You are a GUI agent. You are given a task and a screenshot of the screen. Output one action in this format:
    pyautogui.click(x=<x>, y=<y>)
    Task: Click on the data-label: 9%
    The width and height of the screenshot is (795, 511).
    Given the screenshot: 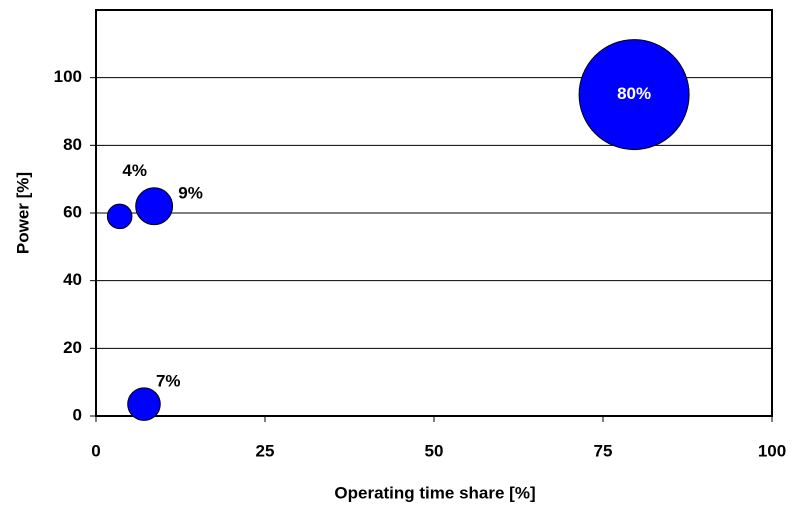 What is the action you would take?
    pyautogui.click(x=190, y=193)
    